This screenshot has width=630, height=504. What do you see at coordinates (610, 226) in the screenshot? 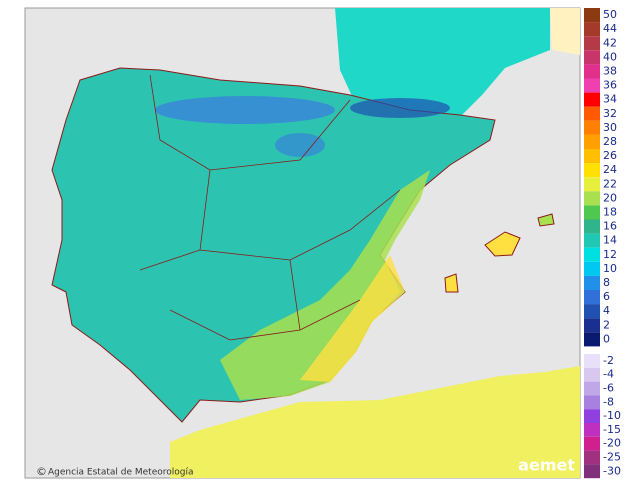
I see `legend-label: 16` at bounding box center [610, 226].